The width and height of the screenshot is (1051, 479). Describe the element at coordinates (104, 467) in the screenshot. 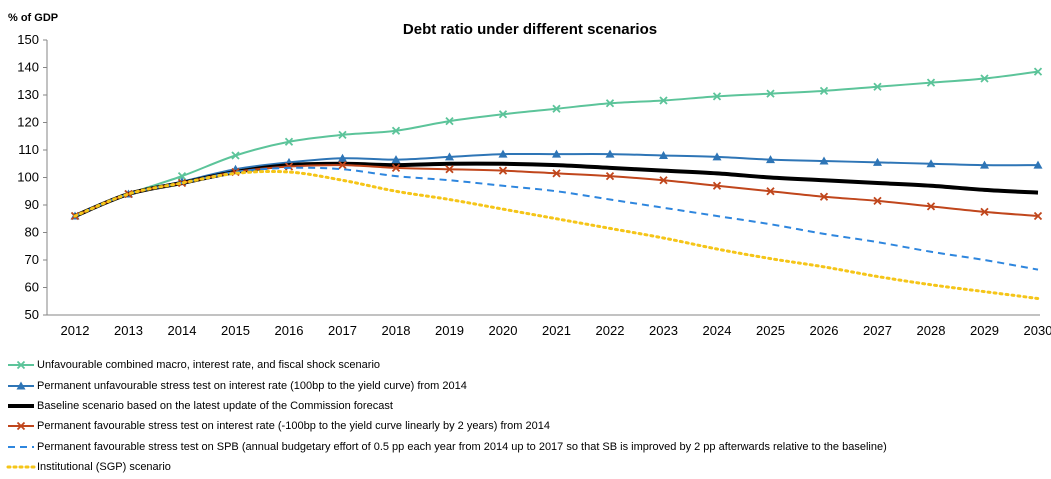

I see `legend-label: Institutional (SGP) scenario` at that location.